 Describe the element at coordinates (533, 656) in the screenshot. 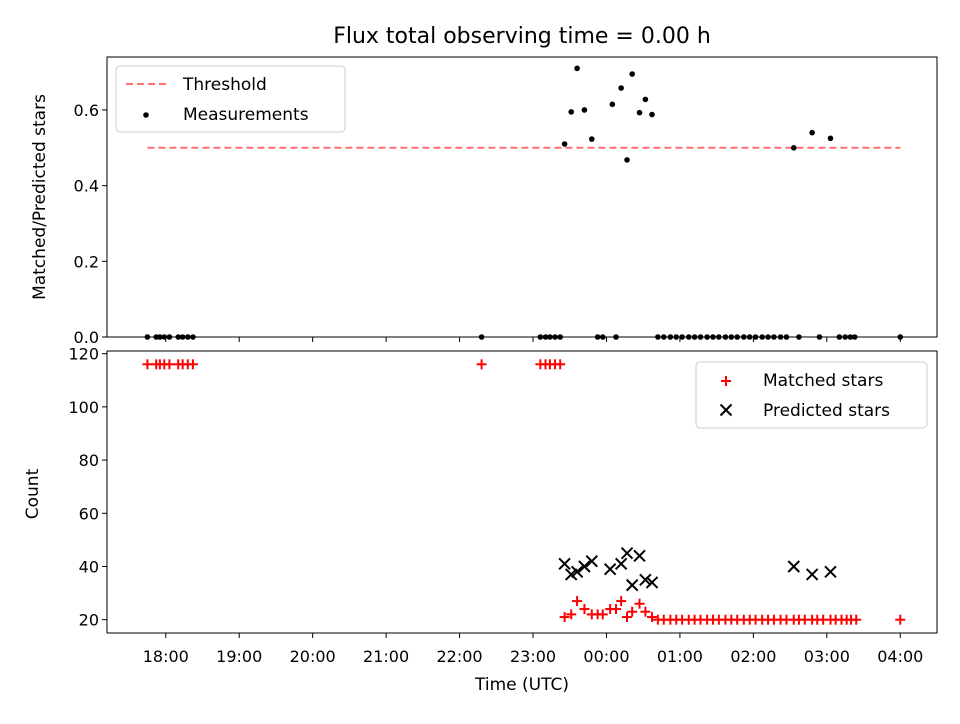

I see `x-tick-label: 23:00` at that location.